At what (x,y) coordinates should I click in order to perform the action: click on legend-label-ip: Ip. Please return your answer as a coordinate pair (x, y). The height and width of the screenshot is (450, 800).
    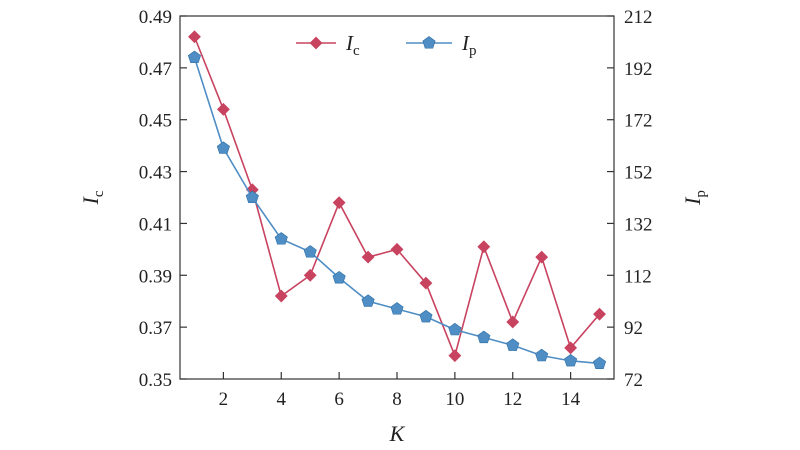
    Looking at the image, I should click on (469, 45).